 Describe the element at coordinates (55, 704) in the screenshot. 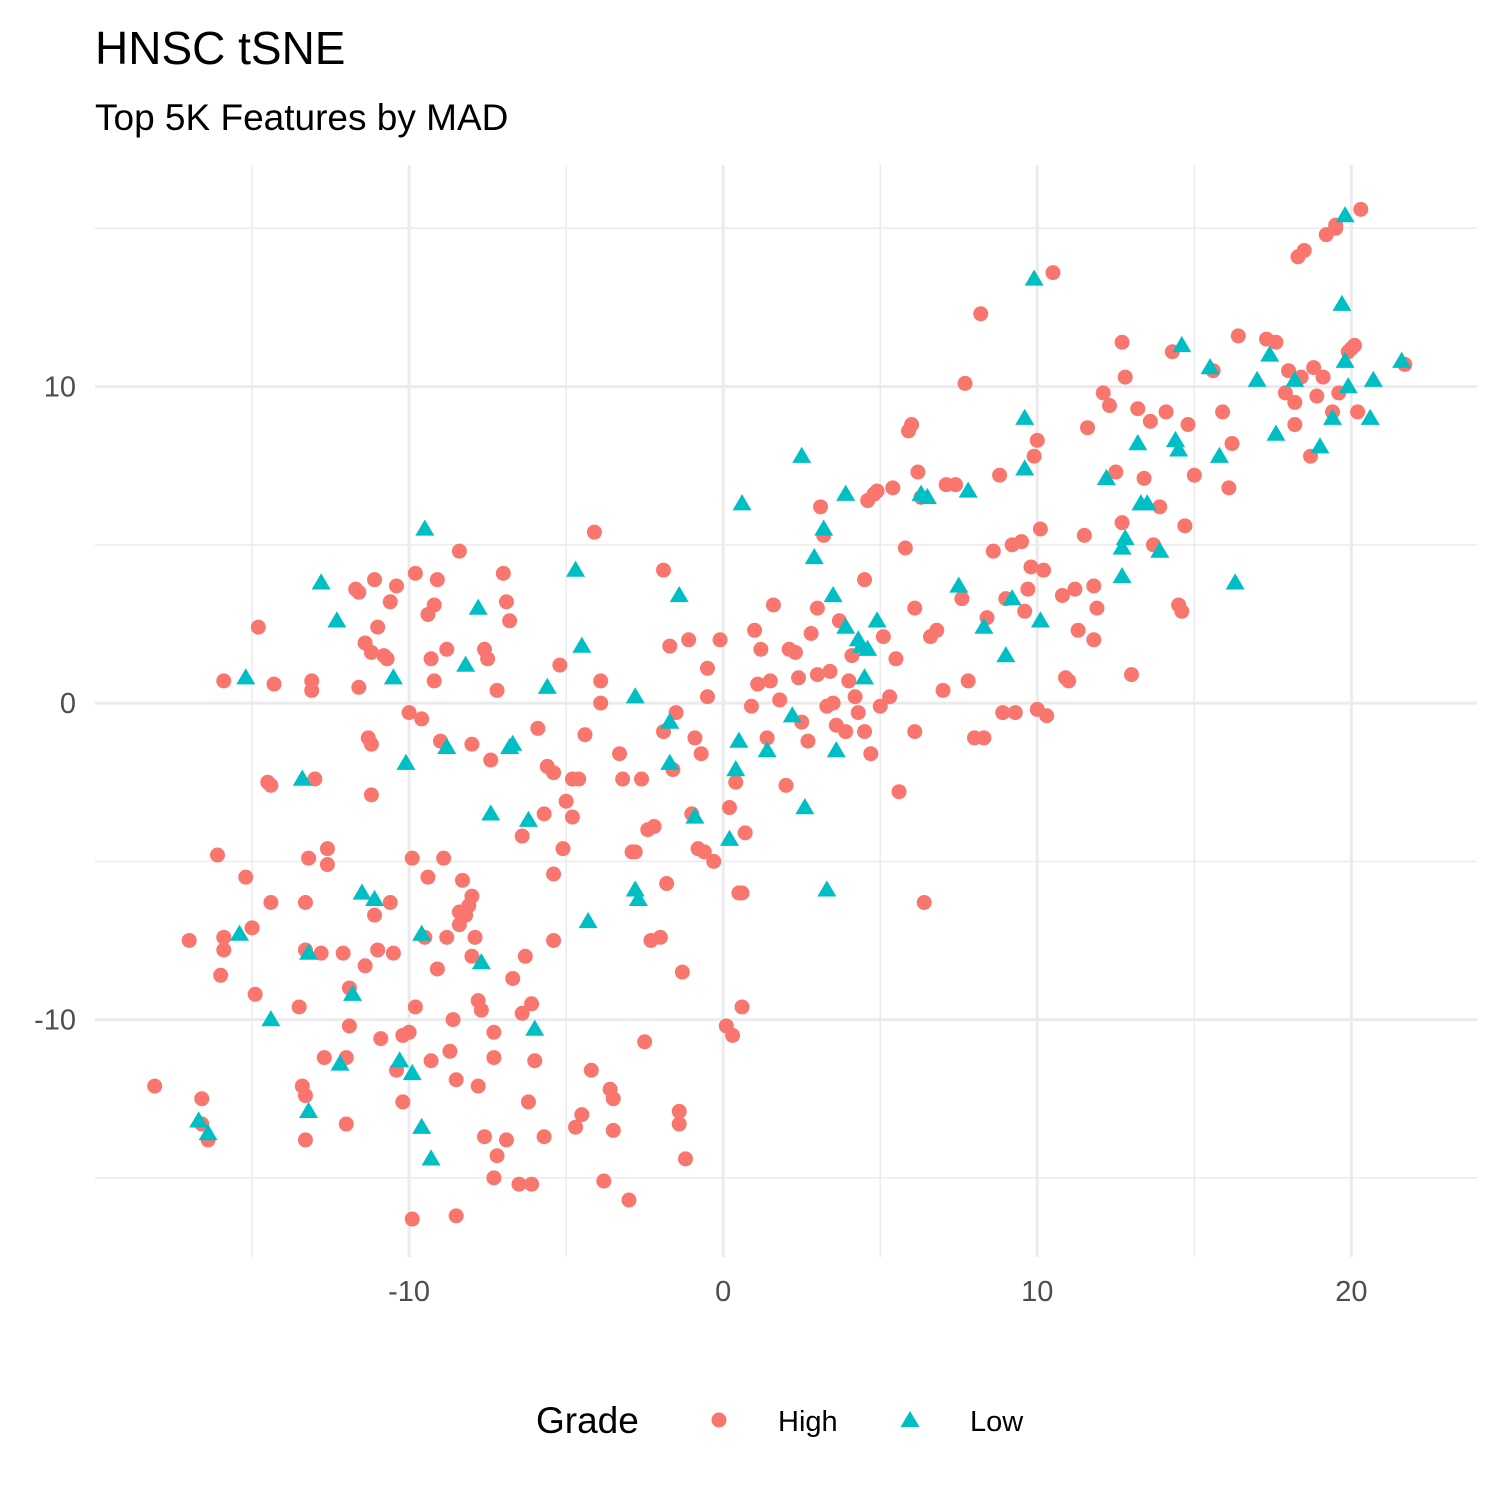

I see `y-axis-ticks: -10 0 10` at that location.